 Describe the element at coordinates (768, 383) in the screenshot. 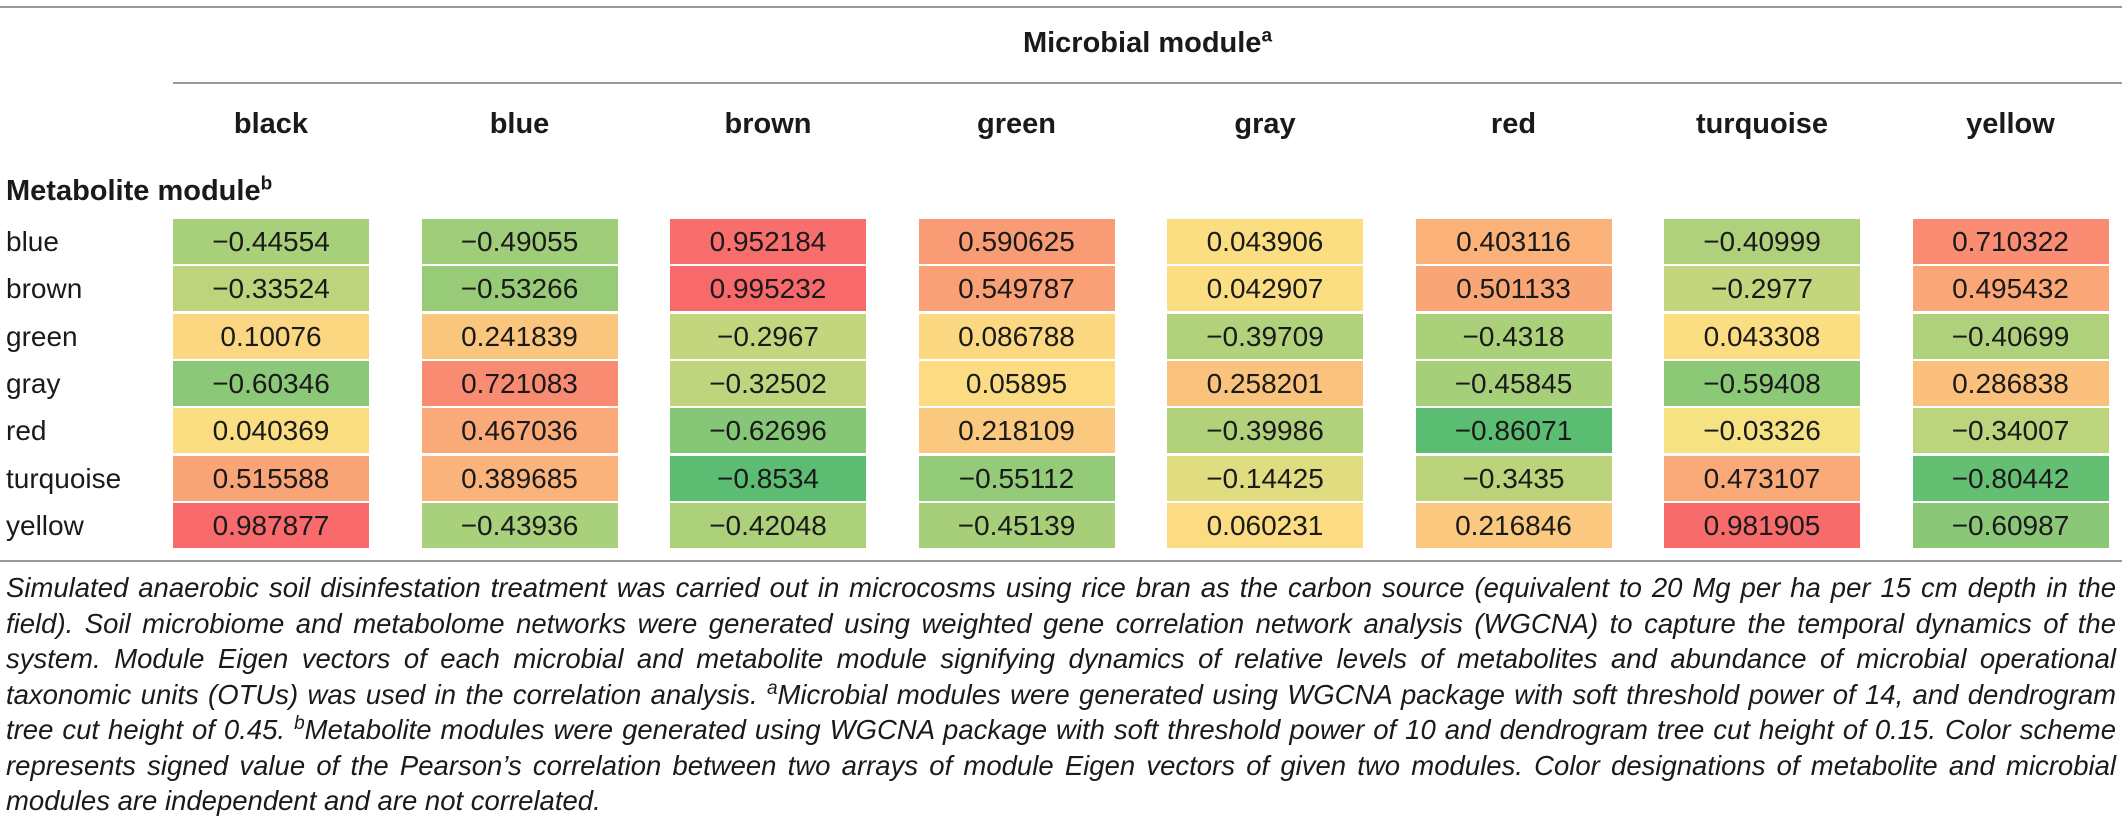

I see `heatmap-cell: −0.32502` at that location.